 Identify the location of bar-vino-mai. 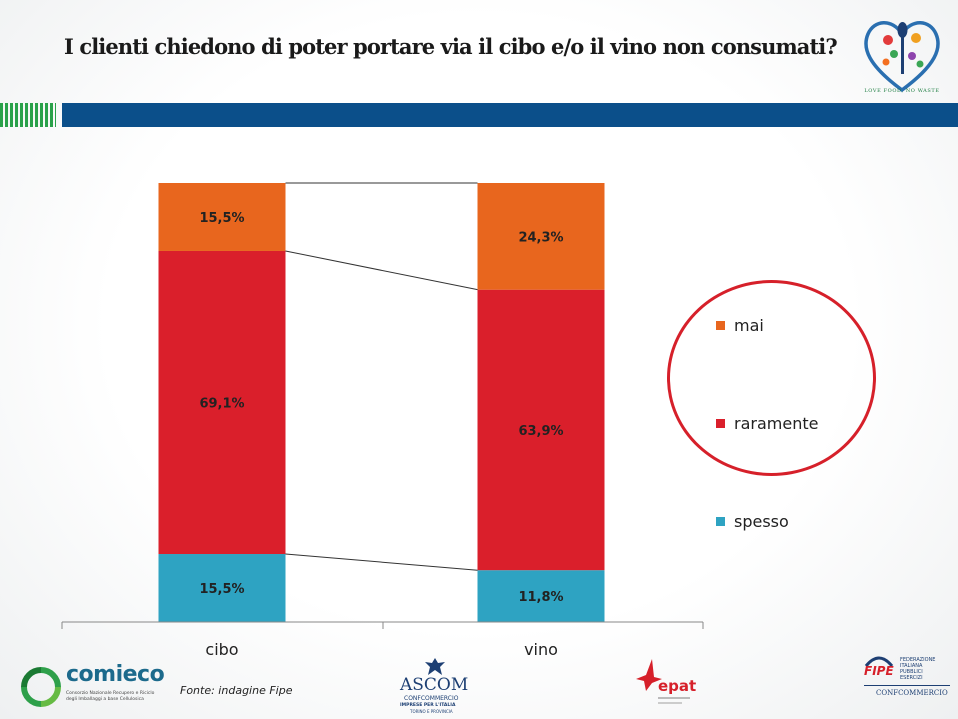
(541, 236).